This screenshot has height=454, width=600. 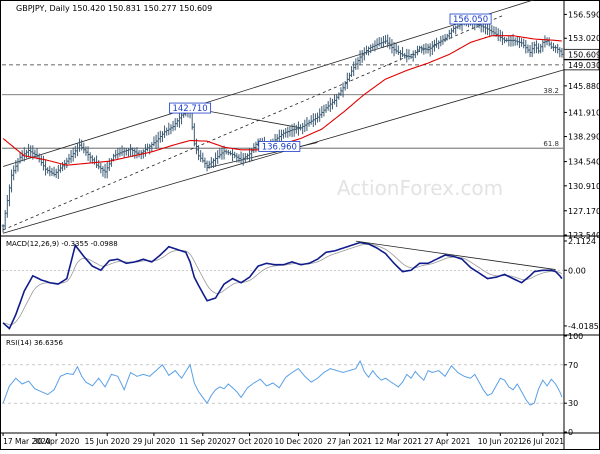 I want to click on date-tick-label: 27 Jan 2021, so click(x=349, y=441).